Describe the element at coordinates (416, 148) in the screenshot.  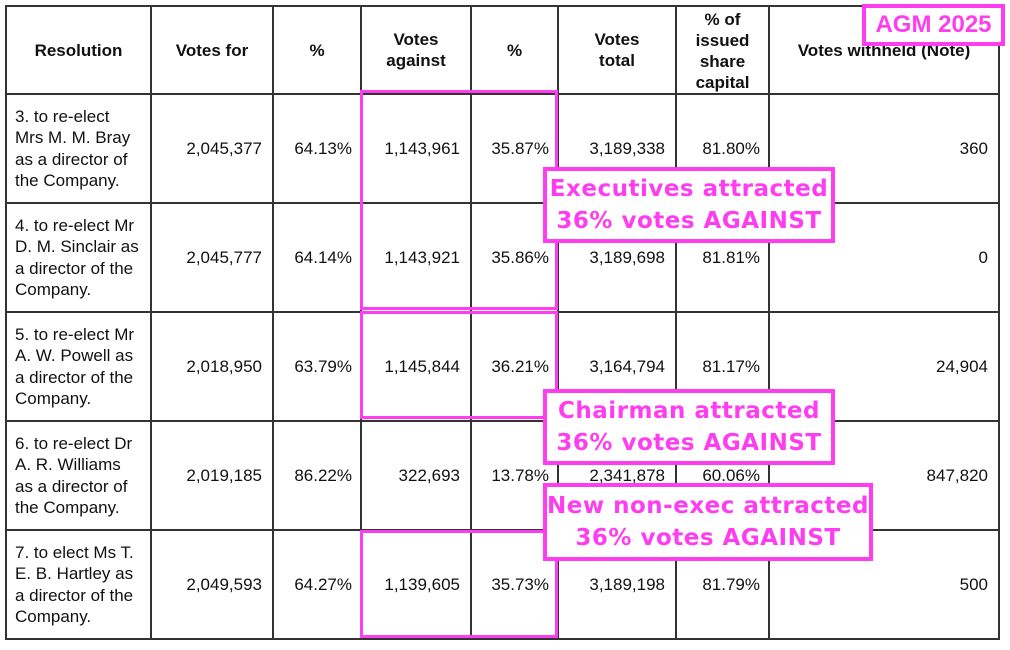
I see `cell-votes-against: 1,143,961` at that location.